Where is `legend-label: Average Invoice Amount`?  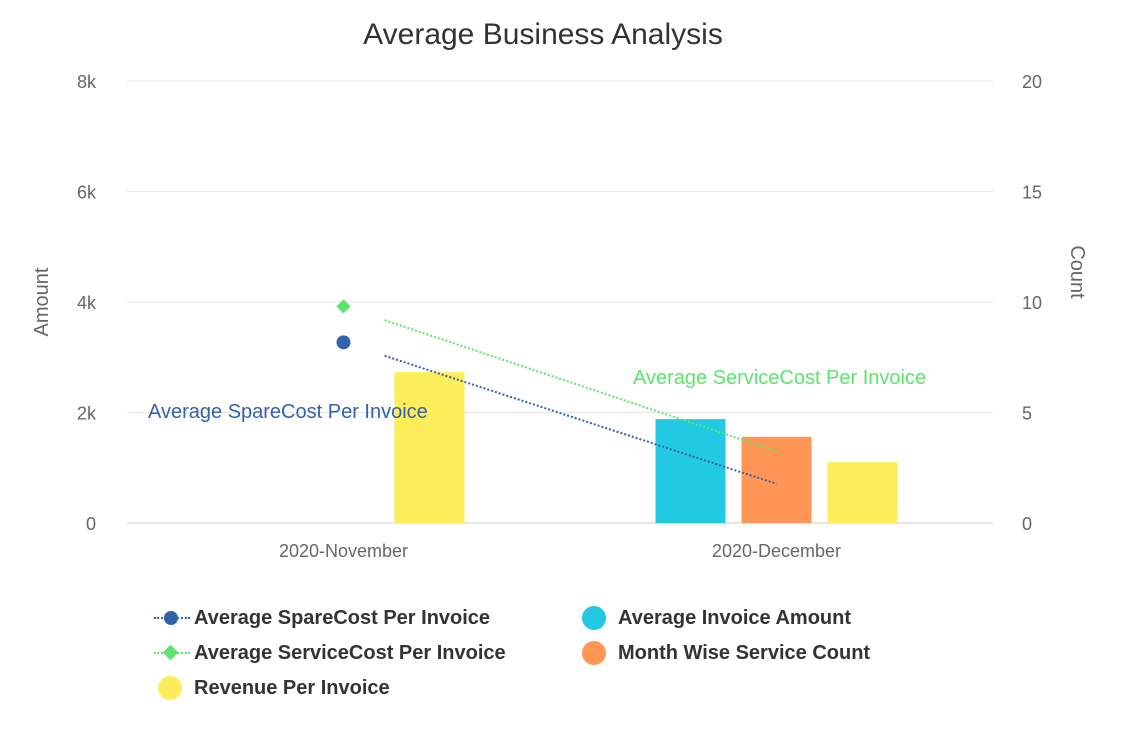 legend-label: Average Invoice Amount is located at coordinates (735, 617).